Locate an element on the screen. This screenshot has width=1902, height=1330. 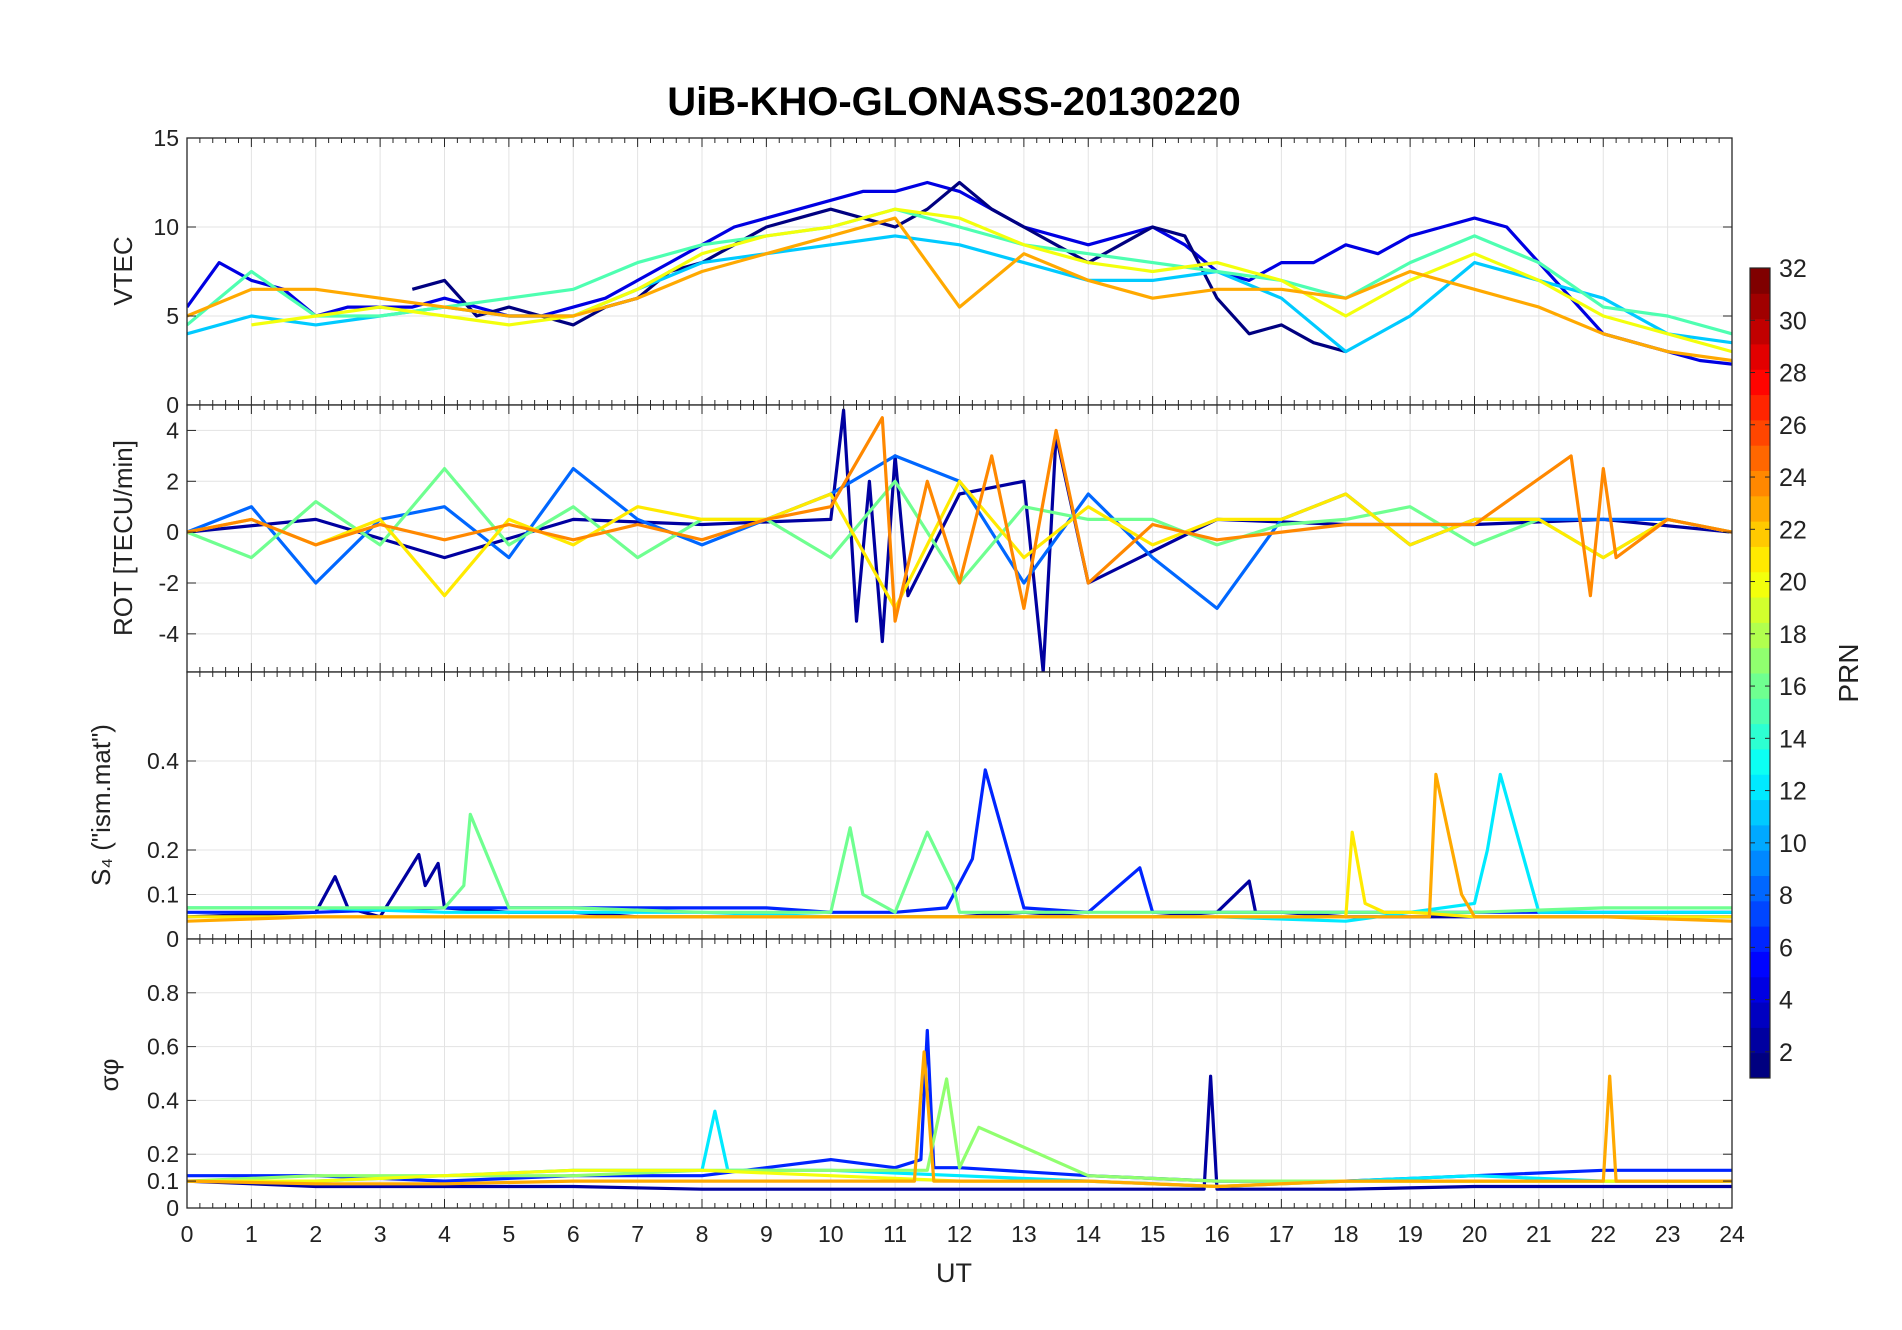
y-tick-label: 4 is located at coordinates (172, 430).